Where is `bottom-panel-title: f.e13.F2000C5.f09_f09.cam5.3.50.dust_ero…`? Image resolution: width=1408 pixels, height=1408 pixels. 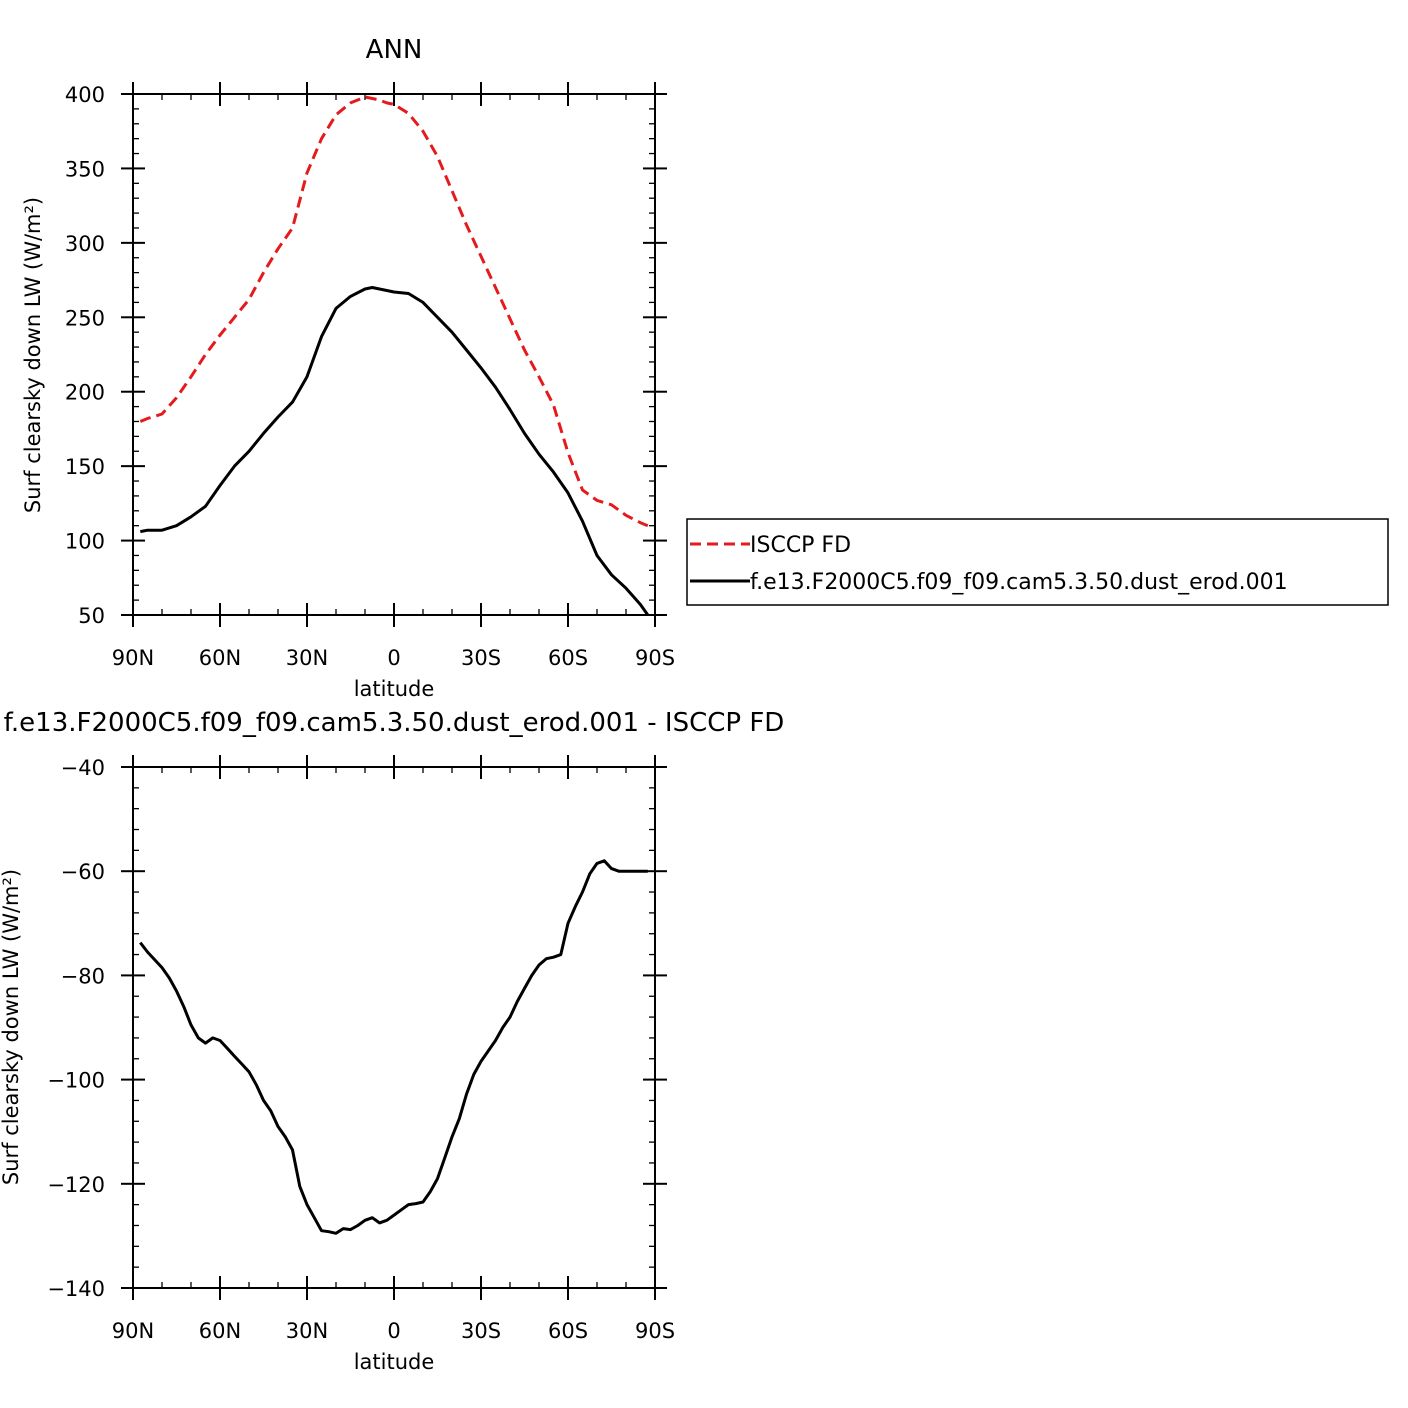 bottom-panel-title: f.e13.F2000C5.f09_f09.cam5.3.50.dust_ero… is located at coordinates (394, 723).